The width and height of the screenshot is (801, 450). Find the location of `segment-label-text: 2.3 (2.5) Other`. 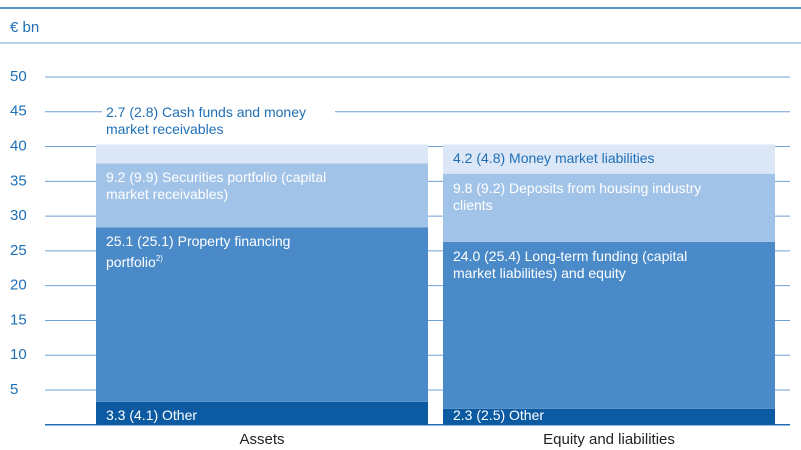

segment-label-text: 2.3 (2.5) Other is located at coordinates (499, 414).